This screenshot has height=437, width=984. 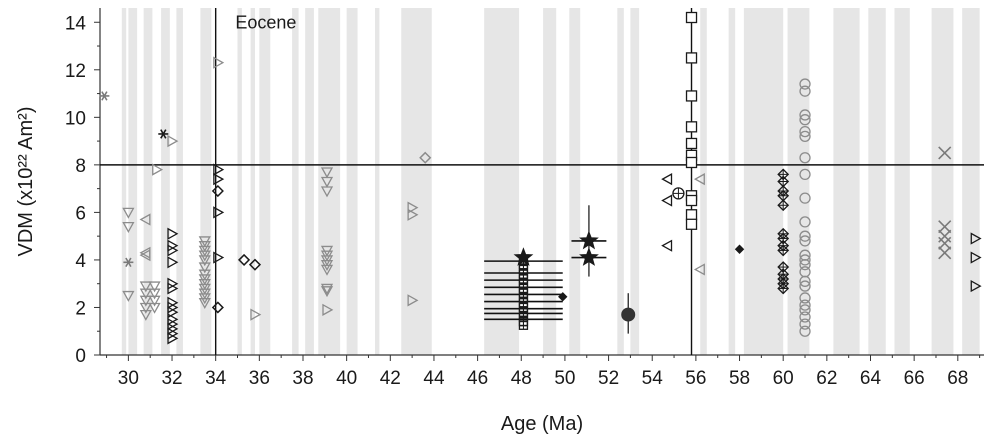 What do you see at coordinates (477, 378) in the screenshot?
I see `x-tick-label: 46` at bounding box center [477, 378].